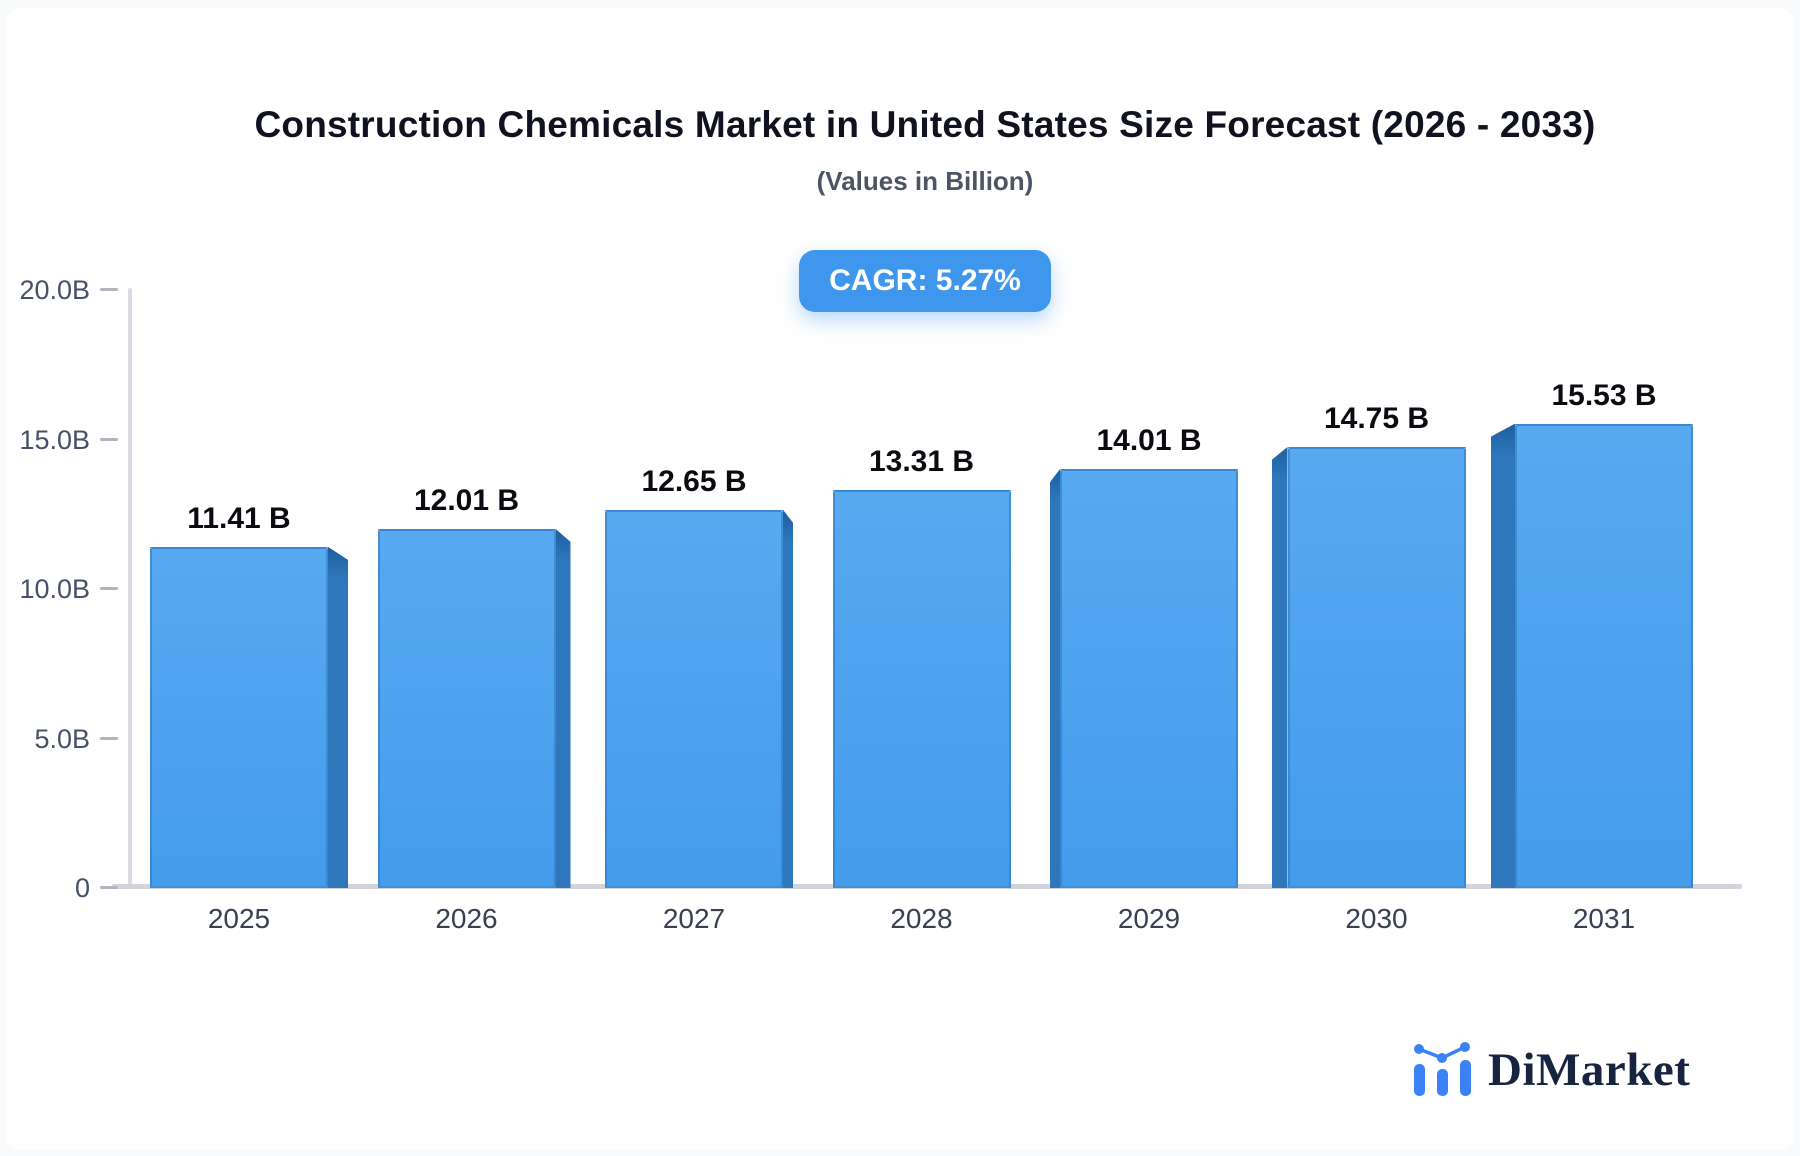 The height and width of the screenshot is (1156, 1800). I want to click on dimarket-logo: DiMarket, so click(1551, 1070).